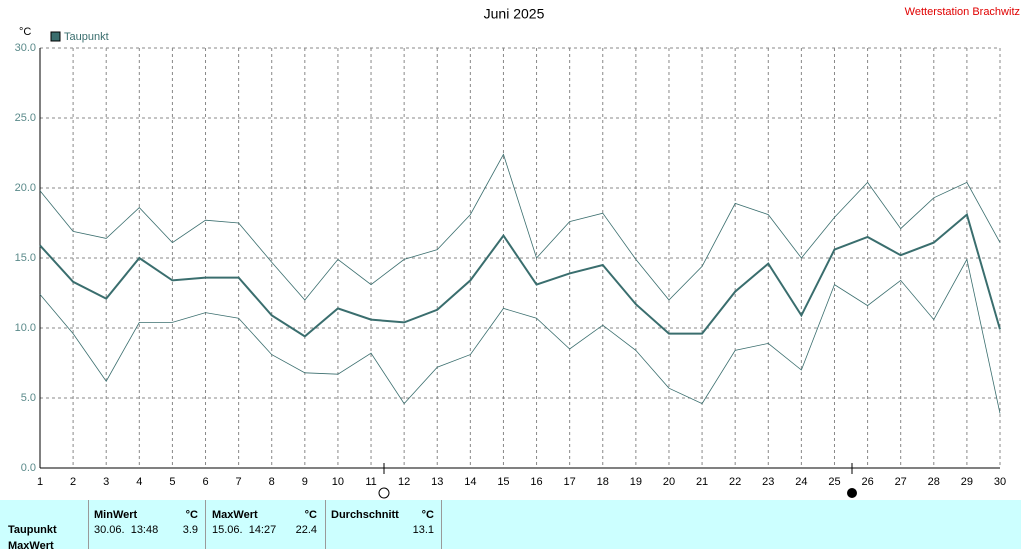 The height and width of the screenshot is (549, 1021). I want to click on x-tick-label: 10, so click(338, 482).